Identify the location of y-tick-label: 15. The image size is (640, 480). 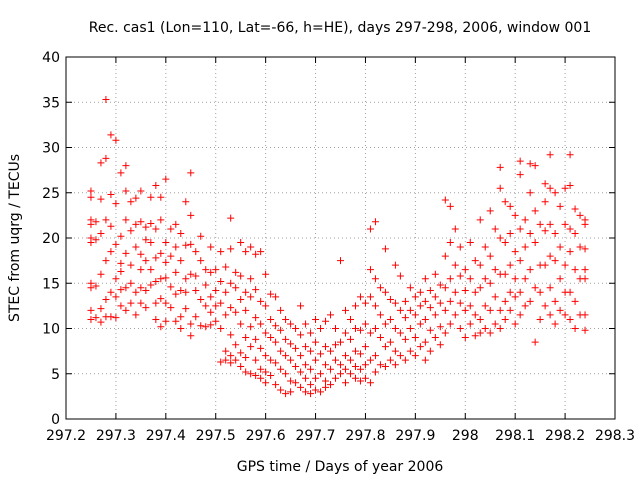
(51, 284).